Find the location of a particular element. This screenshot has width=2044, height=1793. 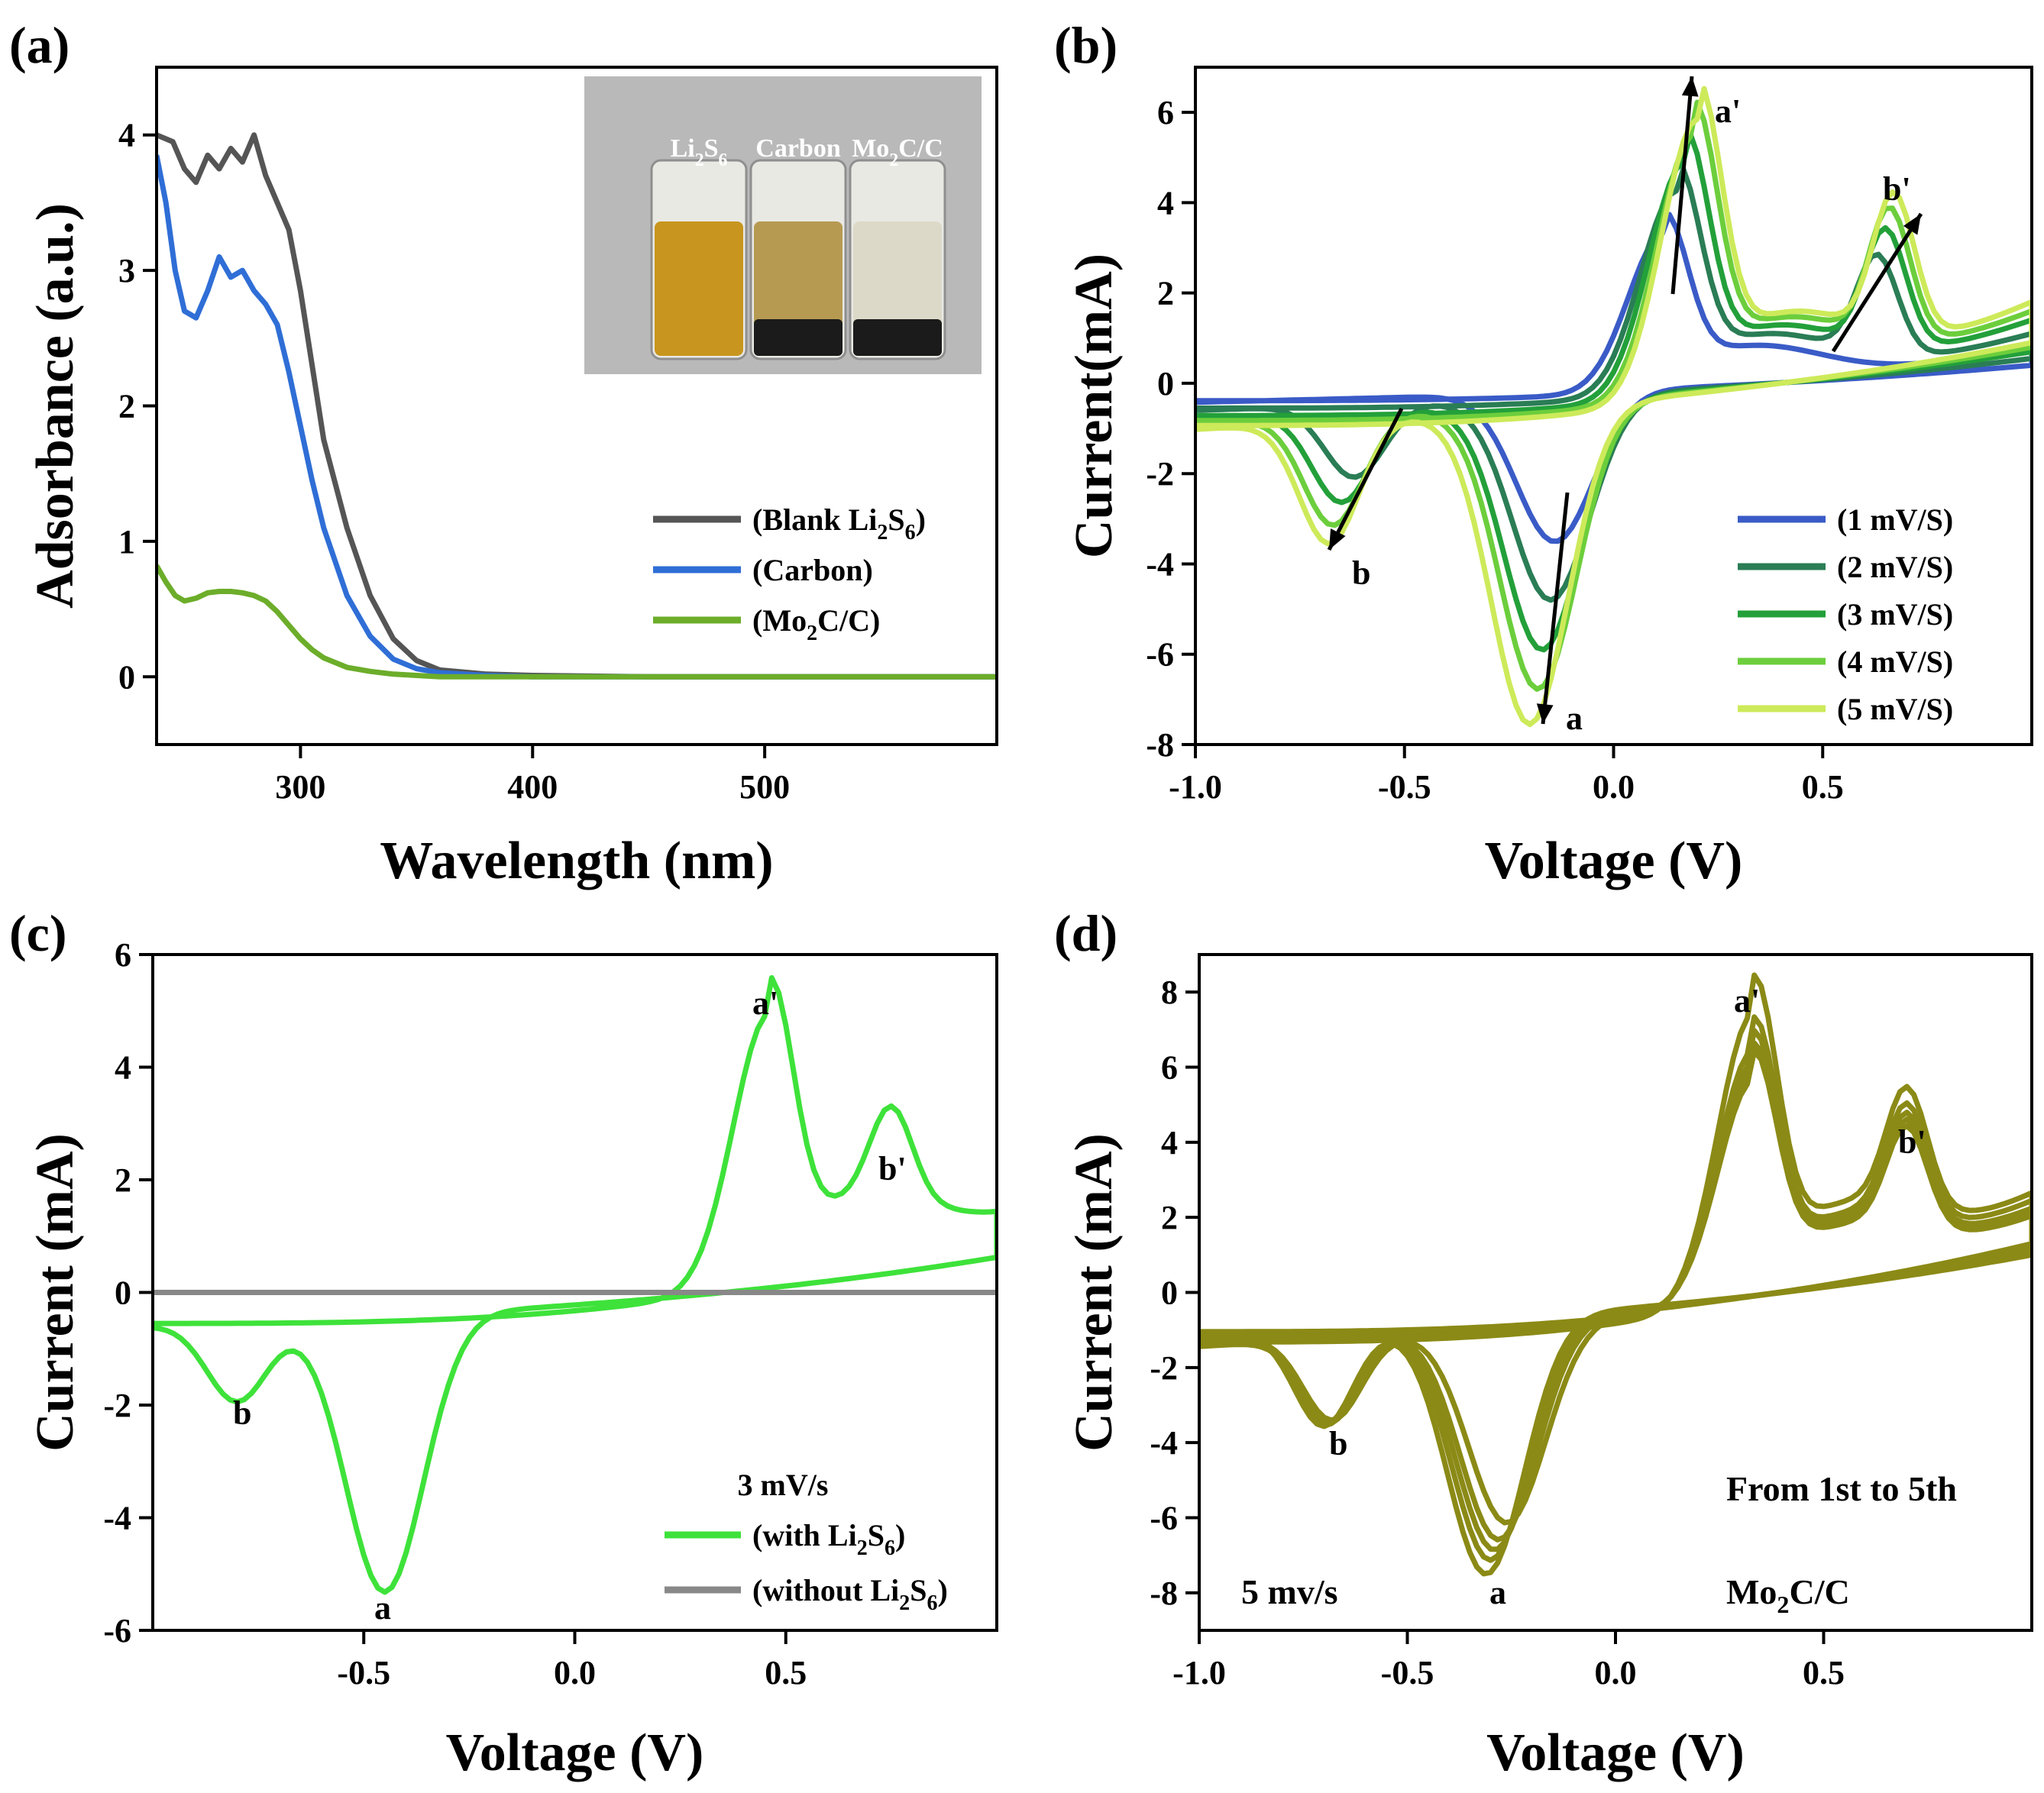

legend-label: (3 mV/S) is located at coordinates (1895, 614).